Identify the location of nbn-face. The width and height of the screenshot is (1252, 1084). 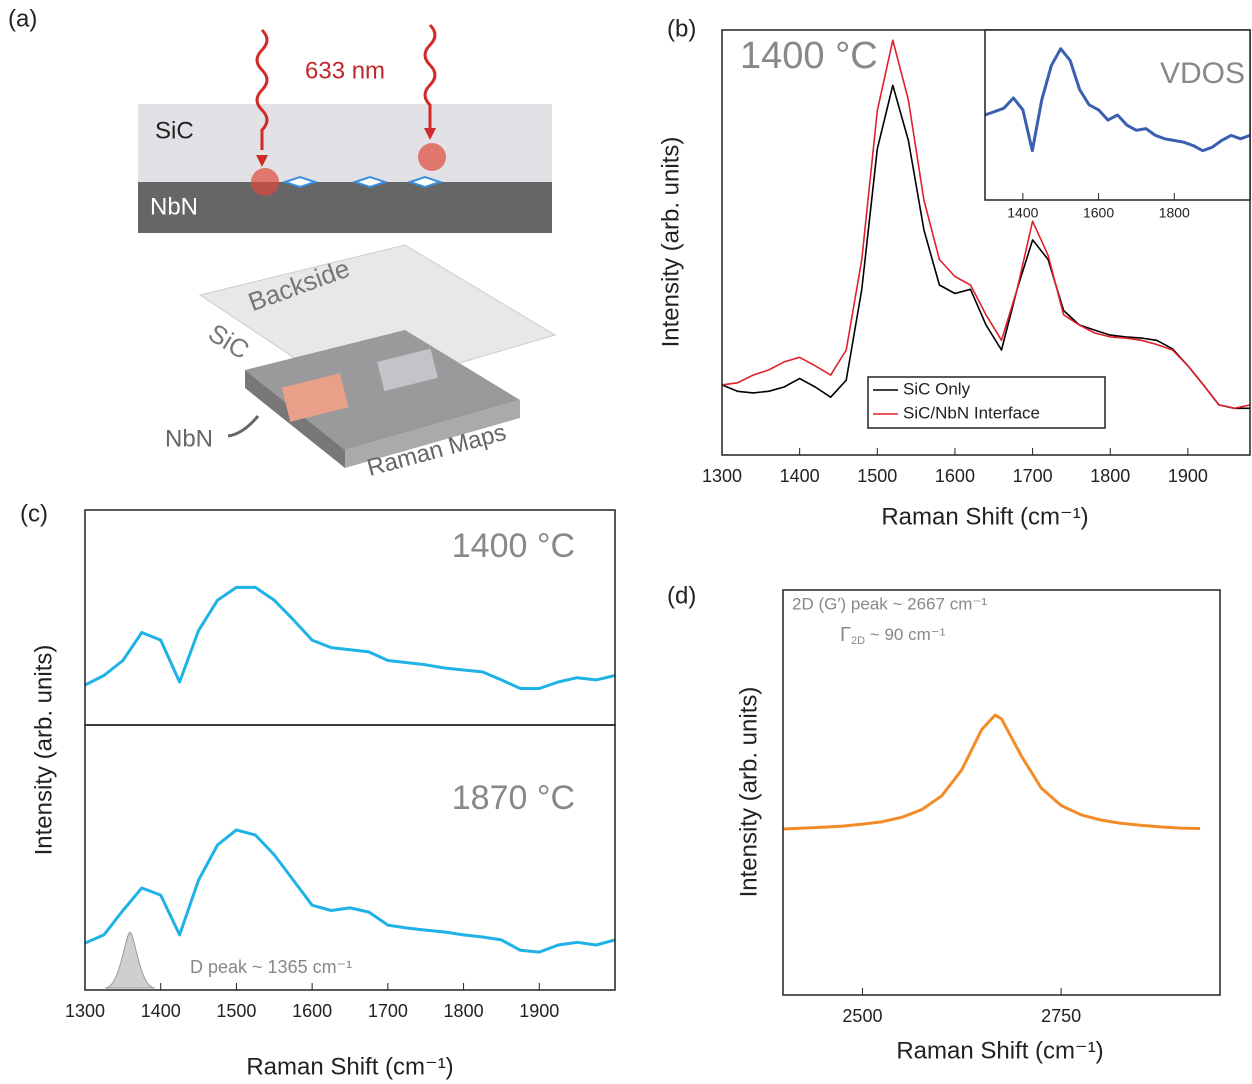
(382, 390).